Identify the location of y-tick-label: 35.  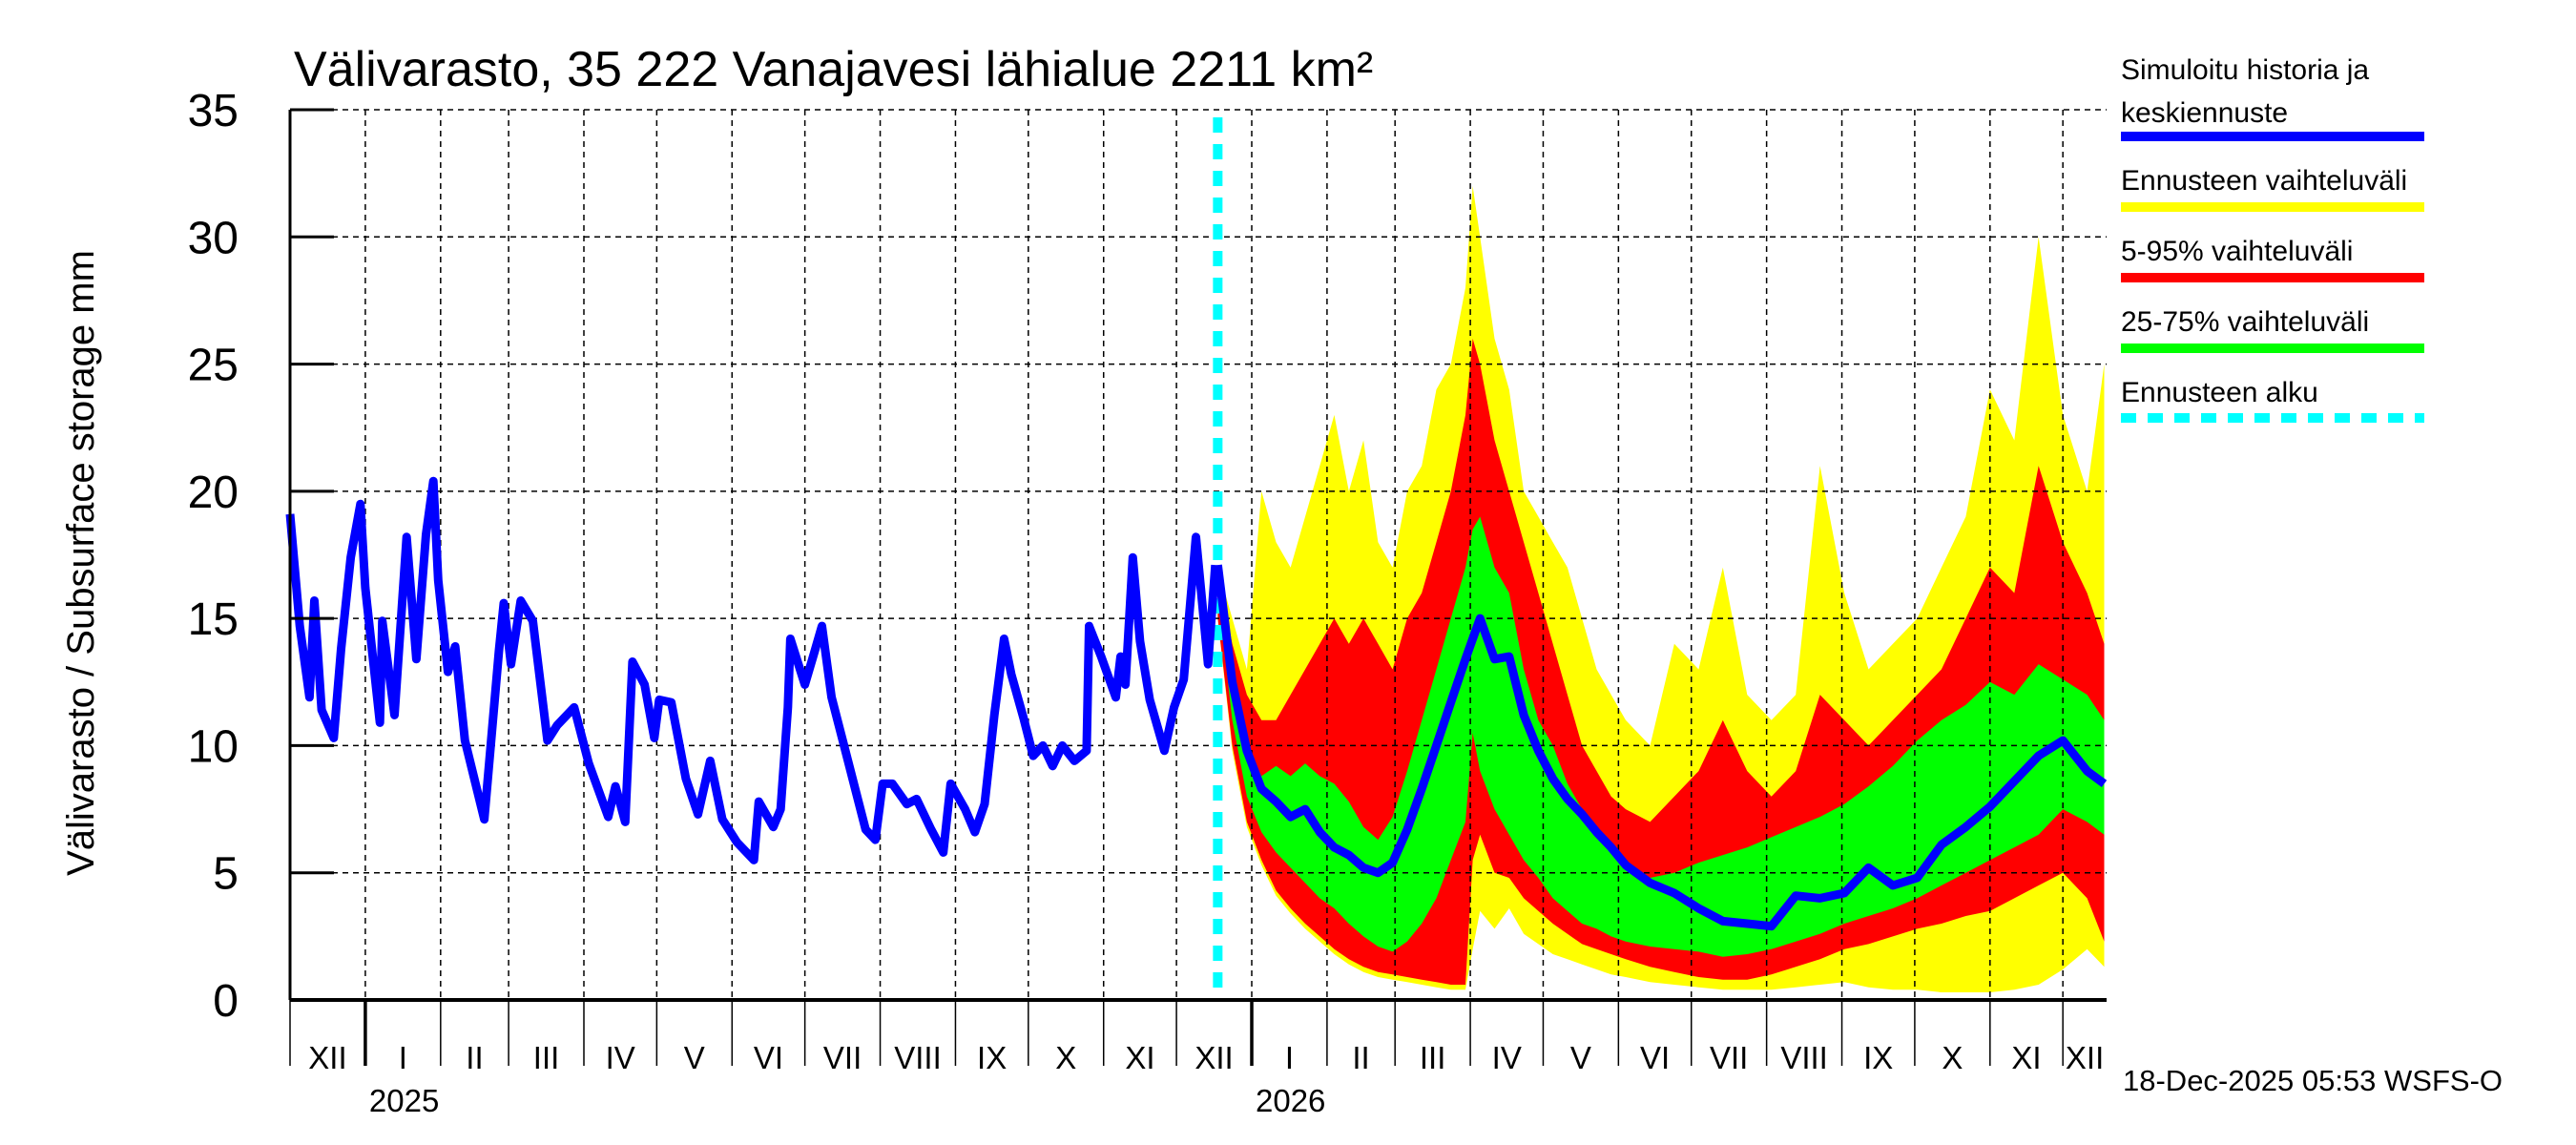
(213, 111).